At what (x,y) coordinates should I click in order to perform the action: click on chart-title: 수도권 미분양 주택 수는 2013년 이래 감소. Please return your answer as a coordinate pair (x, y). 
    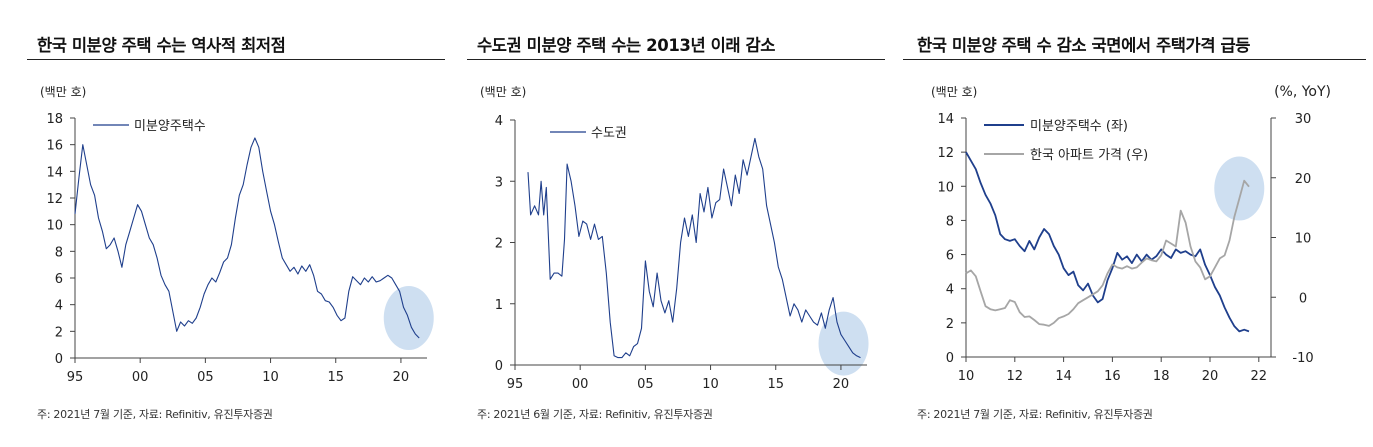
    Looking at the image, I should click on (626, 45).